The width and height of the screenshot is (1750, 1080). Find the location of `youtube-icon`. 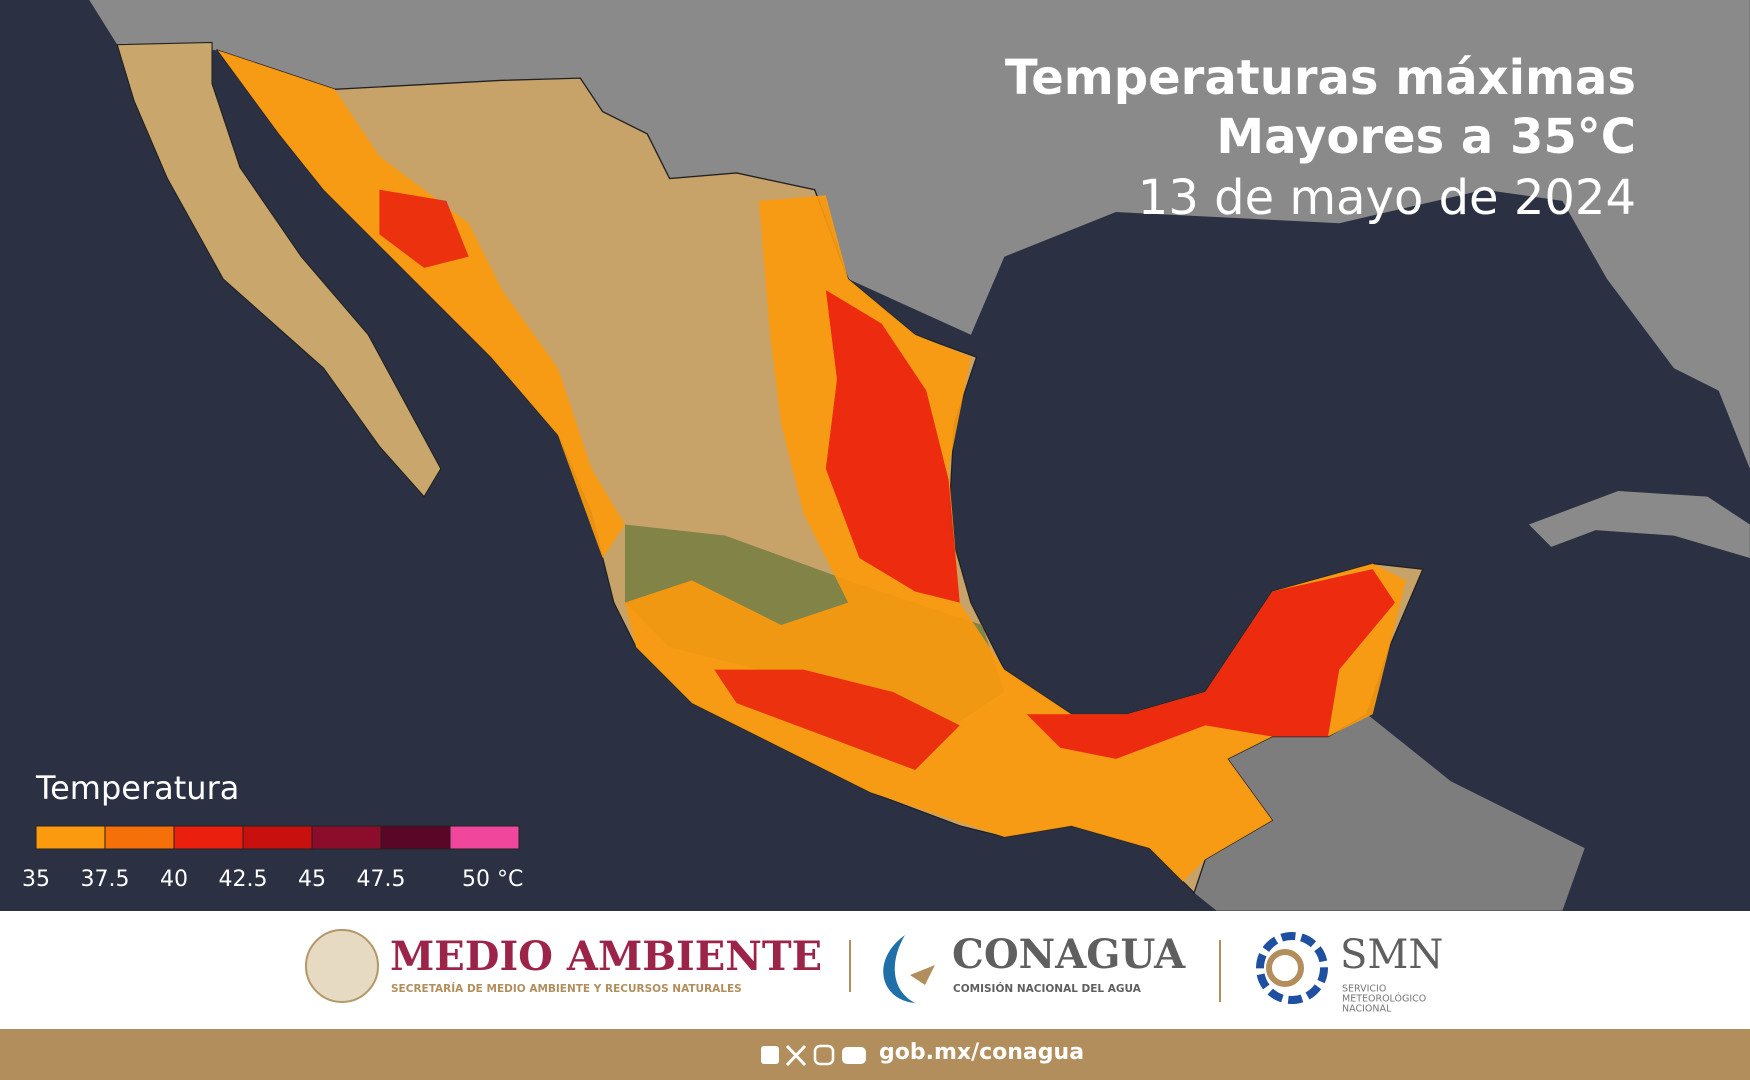

youtube-icon is located at coordinates (854, 1055).